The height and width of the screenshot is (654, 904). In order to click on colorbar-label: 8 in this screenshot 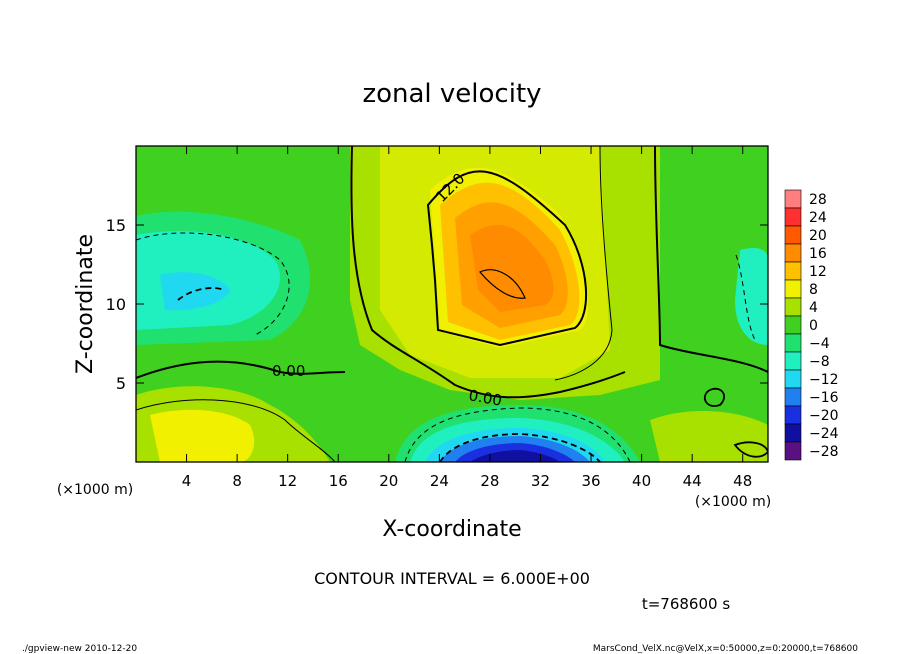, I will do `click(813, 290)`.